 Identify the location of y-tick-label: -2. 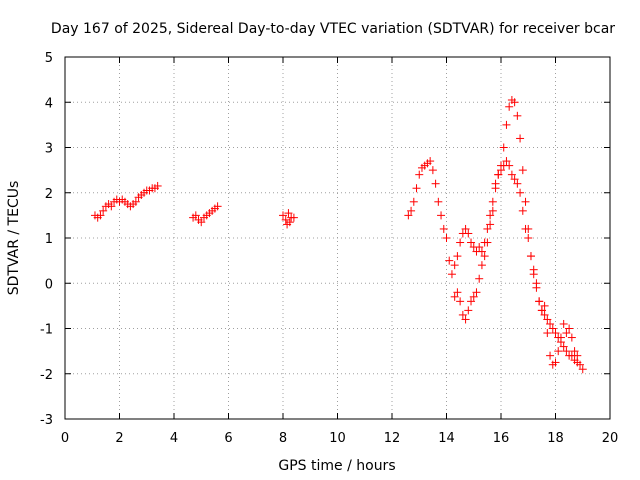
(46, 375).